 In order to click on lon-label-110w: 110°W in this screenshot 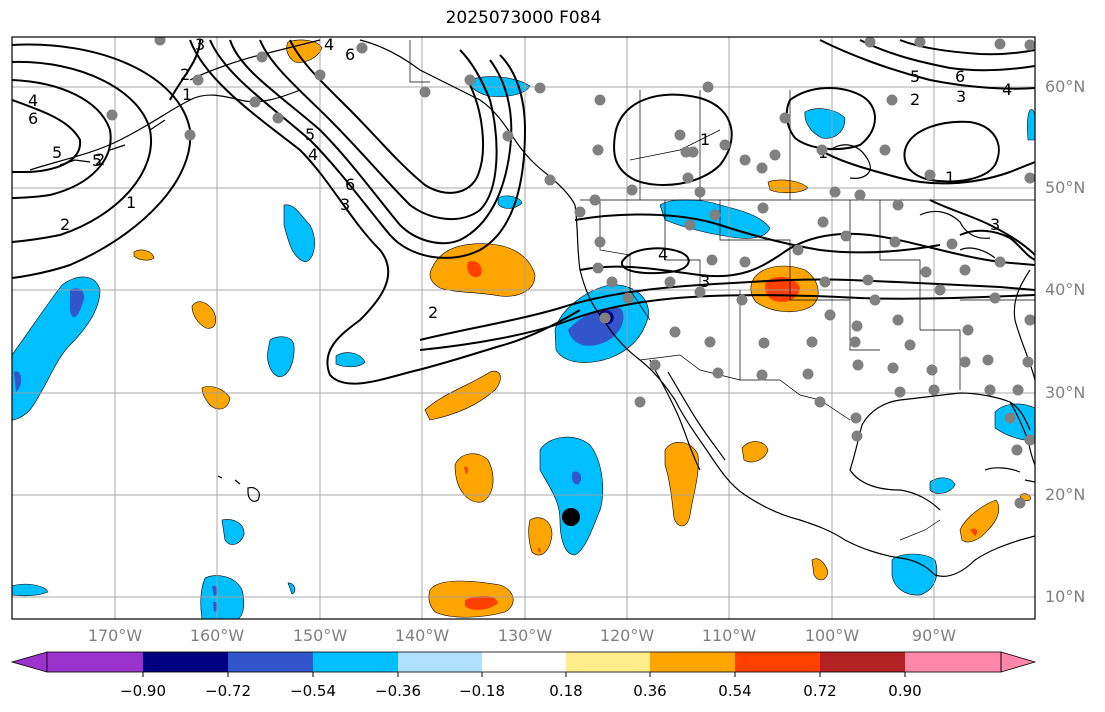, I will do `click(729, 635)`.